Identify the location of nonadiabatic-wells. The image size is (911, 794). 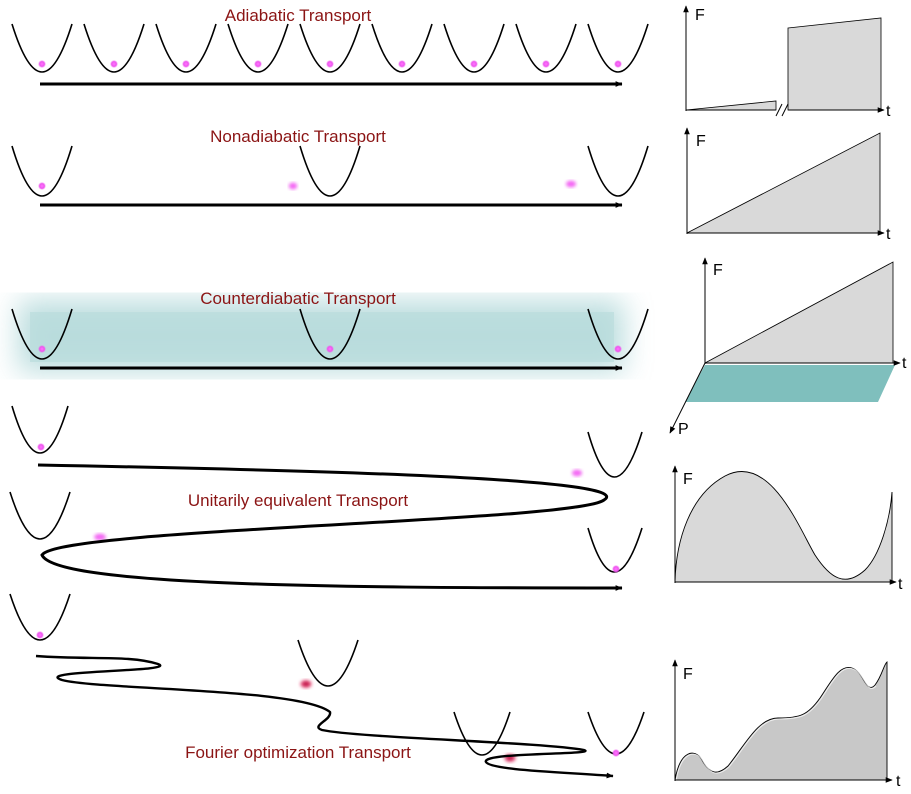
(330, 171).